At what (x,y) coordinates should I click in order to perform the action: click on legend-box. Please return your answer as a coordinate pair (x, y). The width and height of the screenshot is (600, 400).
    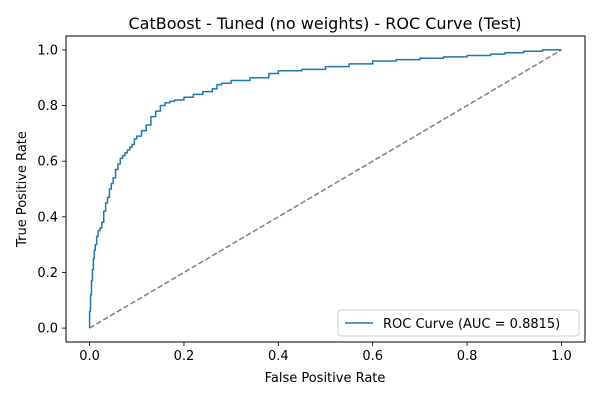
    Looking at the image, I should click on (458, 323).